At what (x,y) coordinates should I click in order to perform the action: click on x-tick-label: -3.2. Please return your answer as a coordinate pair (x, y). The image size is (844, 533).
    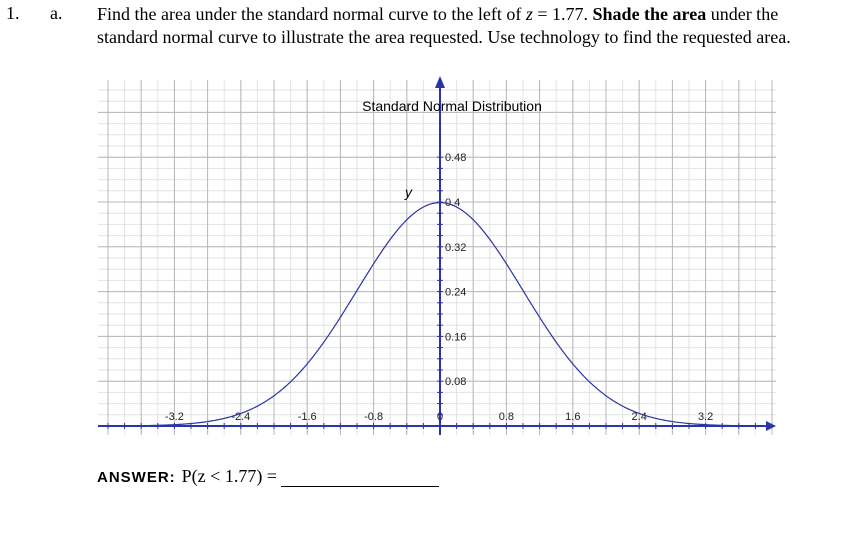
    Looking at the image, I should click on (174, 417).